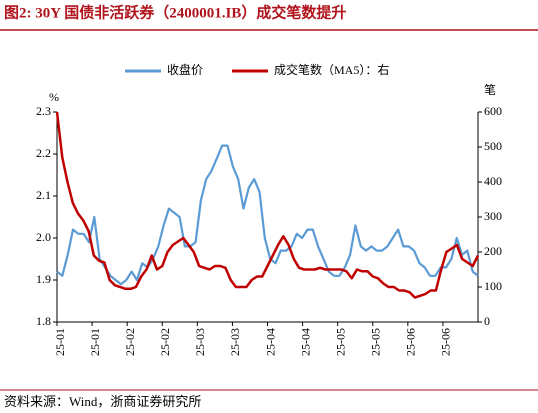  I want to click on y-tick-label: 2.1, so click(43, 195).